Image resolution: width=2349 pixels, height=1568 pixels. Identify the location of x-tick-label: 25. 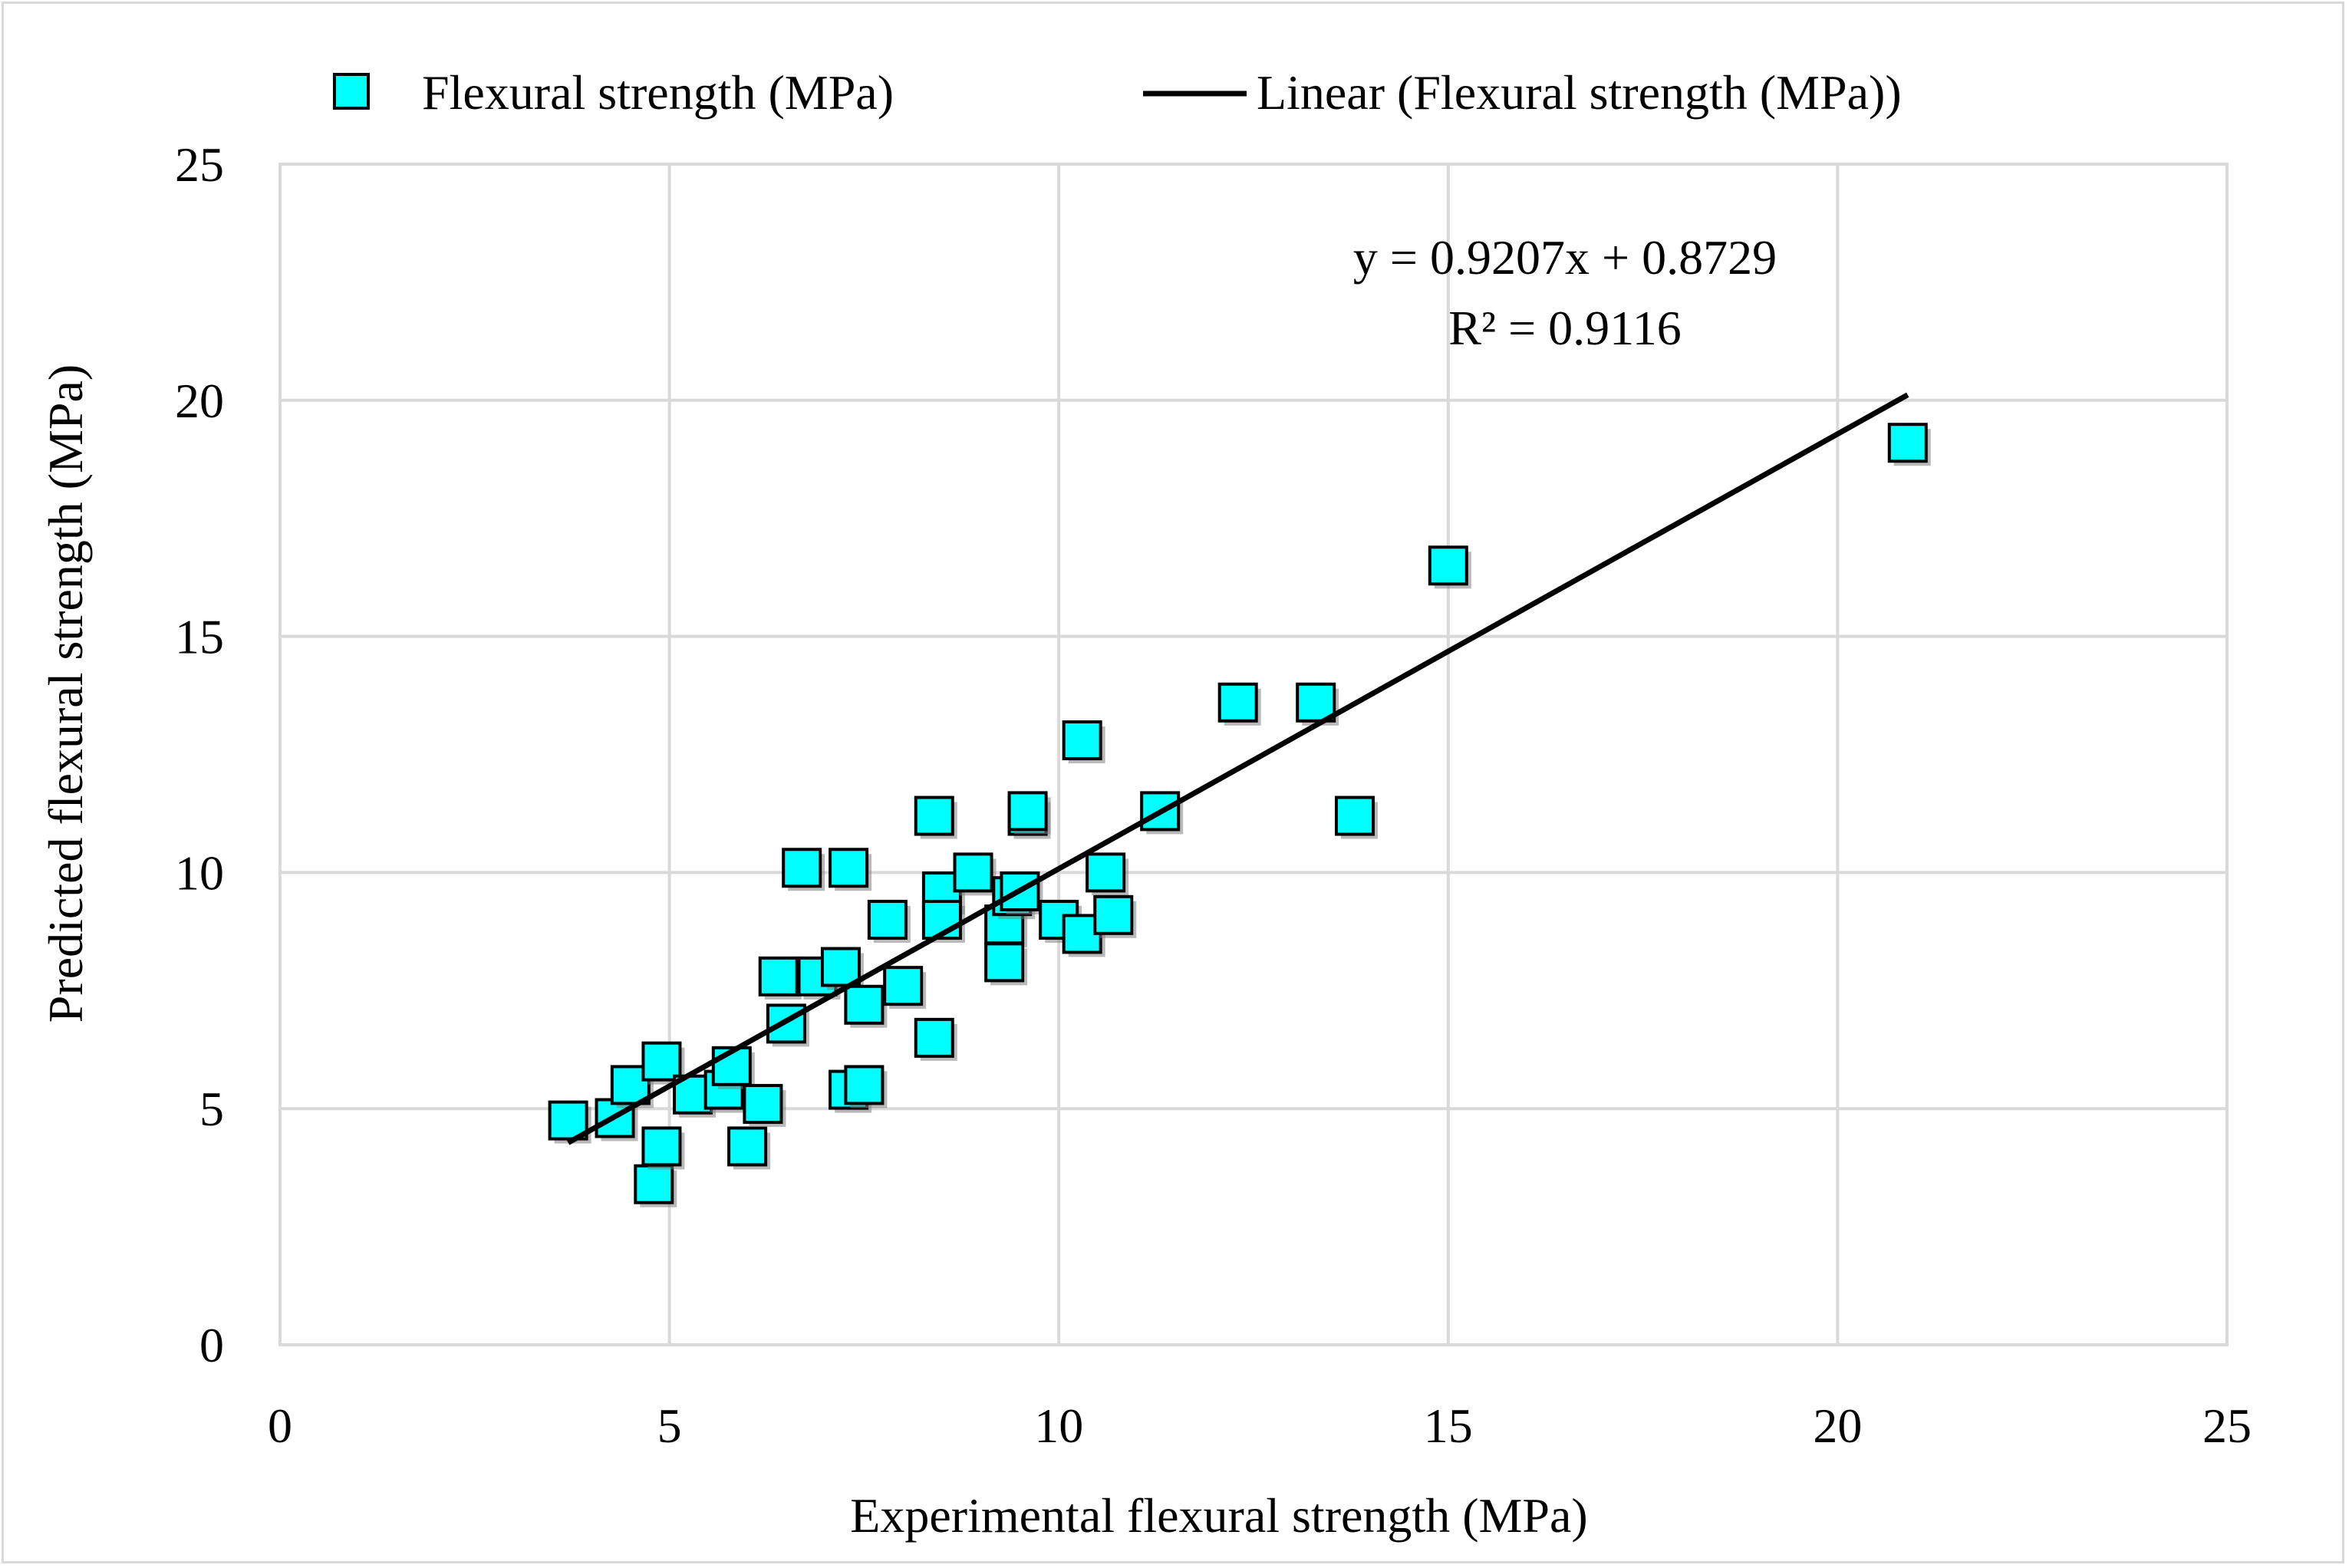
(2227, 1425).